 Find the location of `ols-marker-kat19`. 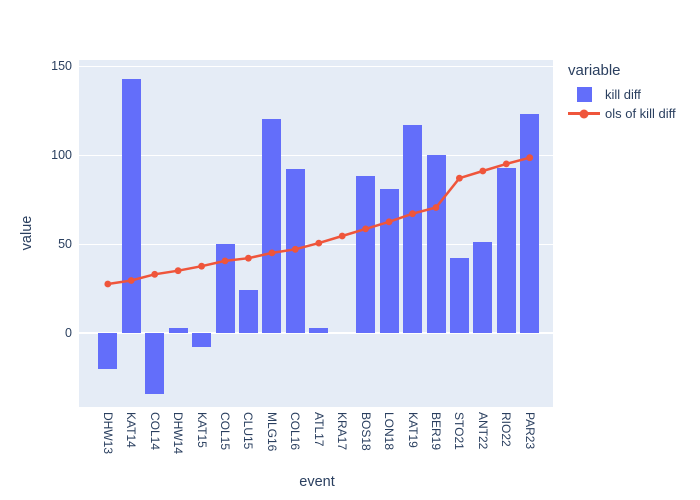

ols-marker-kat19 is located at coordinates (412, 214).